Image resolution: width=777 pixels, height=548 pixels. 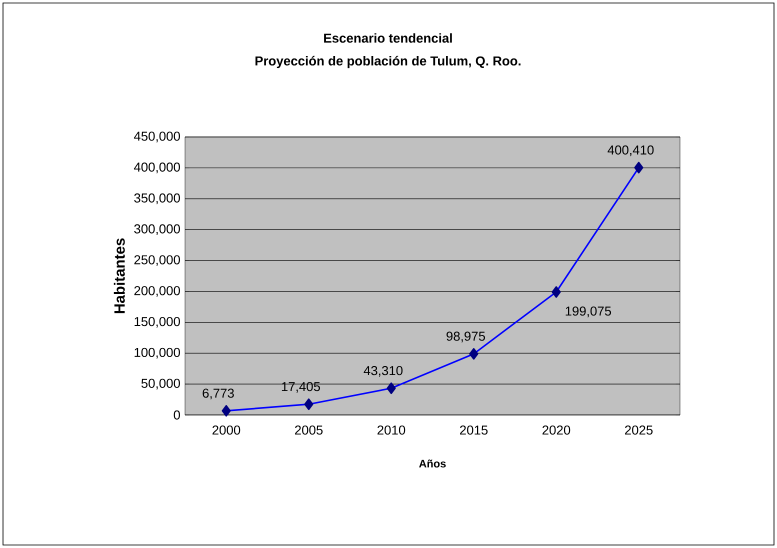 I want to click on y-tick-label: 300,000, so click(x=157, y=230).